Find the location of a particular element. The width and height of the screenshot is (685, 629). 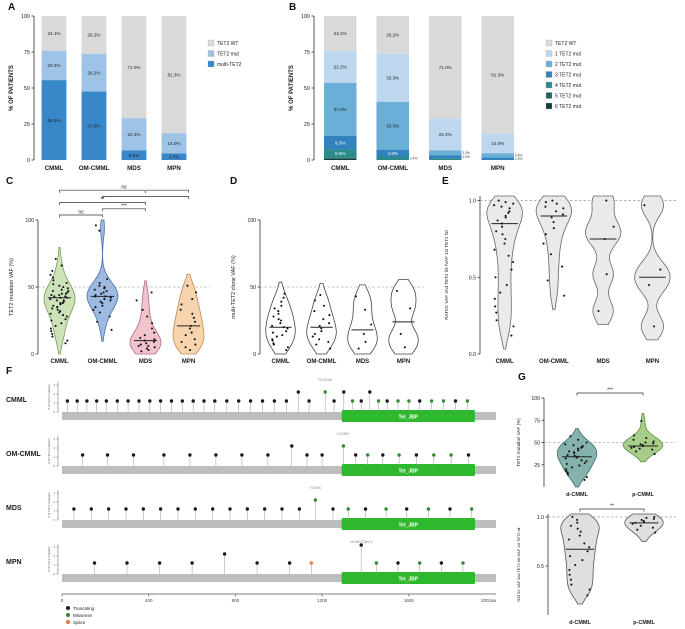

segment-value-label: 24.1% is located at coordinates (340, 33).